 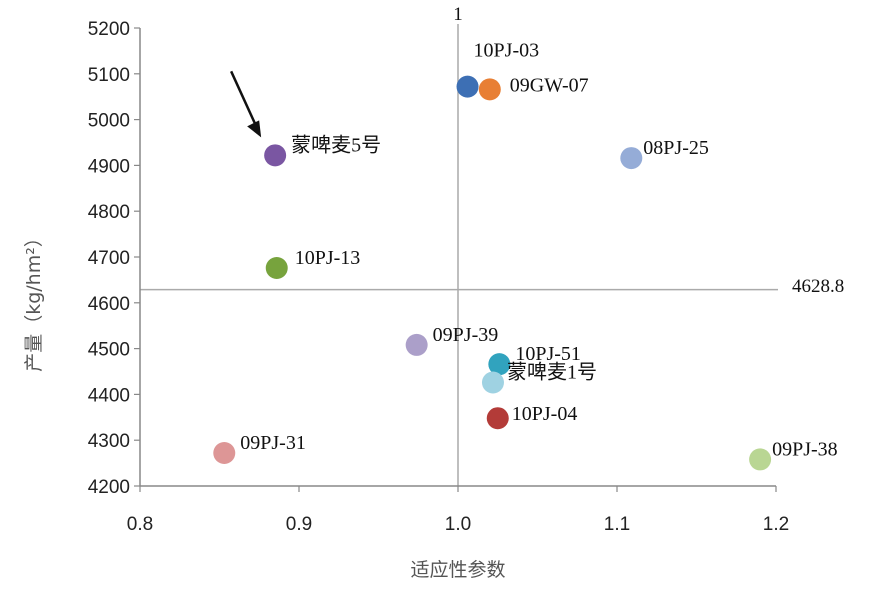 I want to click on x-reference-label: 1, so click(x=458, y=14).